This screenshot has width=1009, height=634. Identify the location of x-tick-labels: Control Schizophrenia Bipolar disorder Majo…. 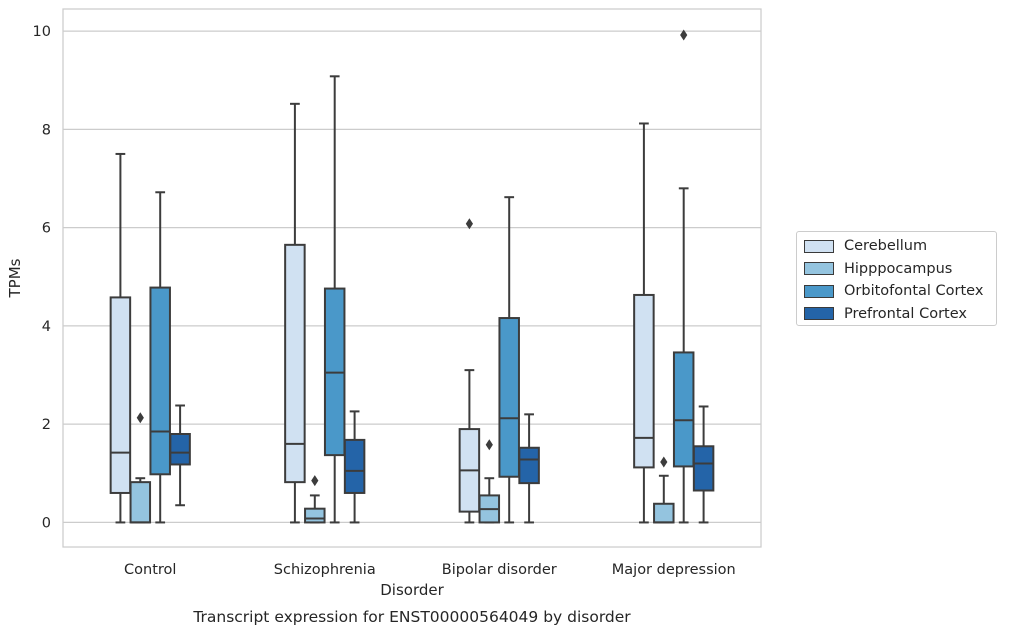
(430, 570).